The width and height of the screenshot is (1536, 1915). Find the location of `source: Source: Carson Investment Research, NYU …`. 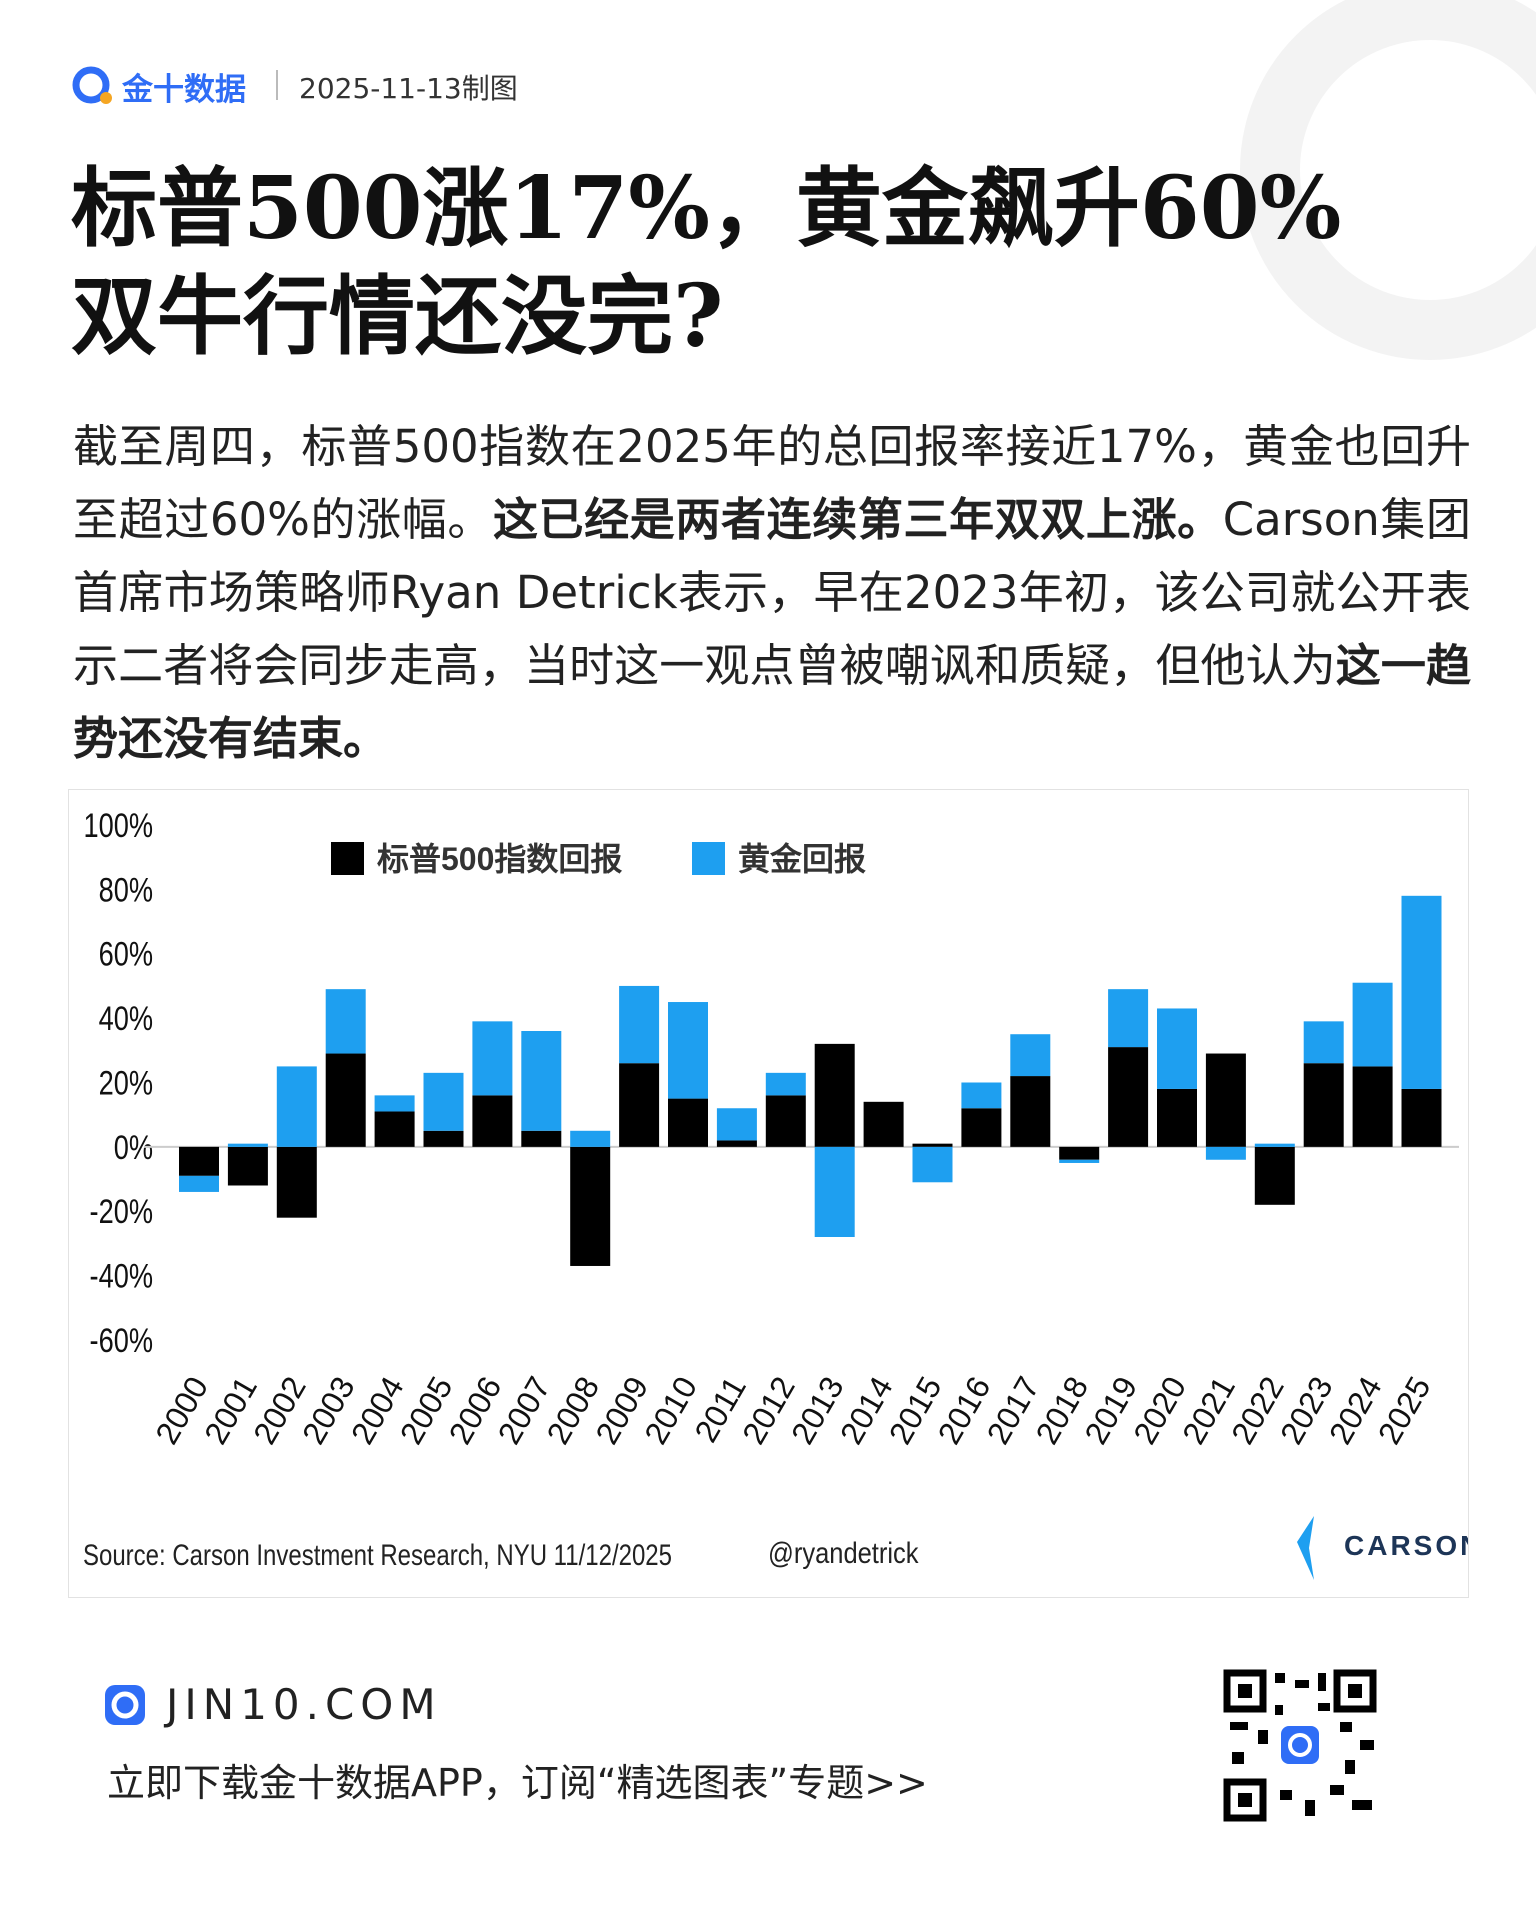

source: Source: Carson Investment Research, NYU … is located at coordinates (377, 1554).